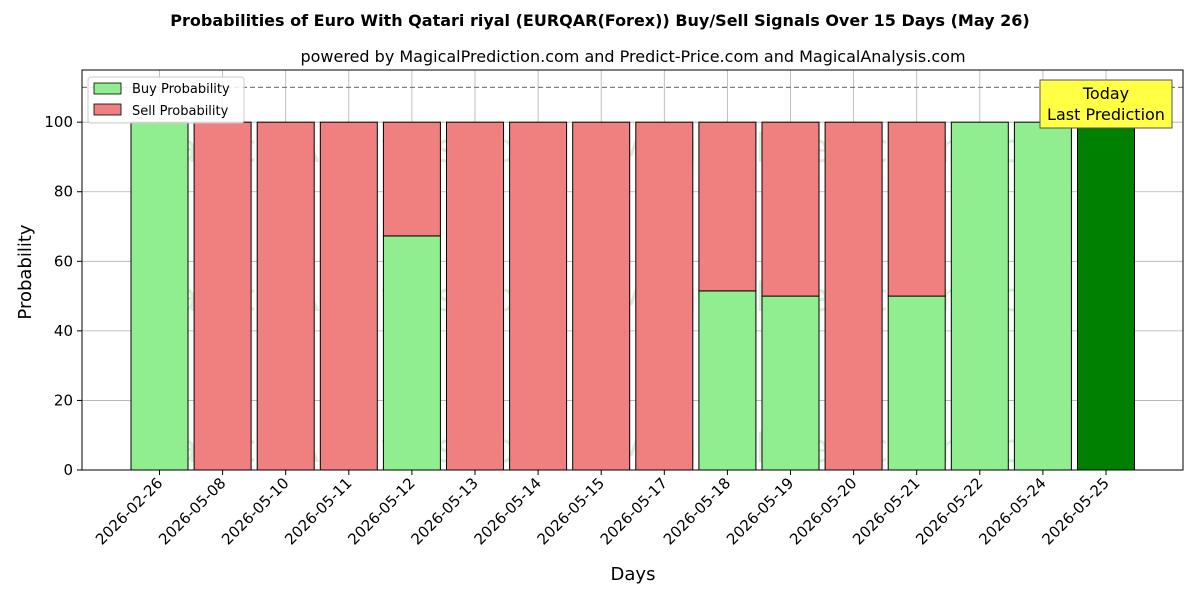 The width and height of the screenshot is (1200, 600). I want to click on today-badge-line1: Today, so click(1105, 93).